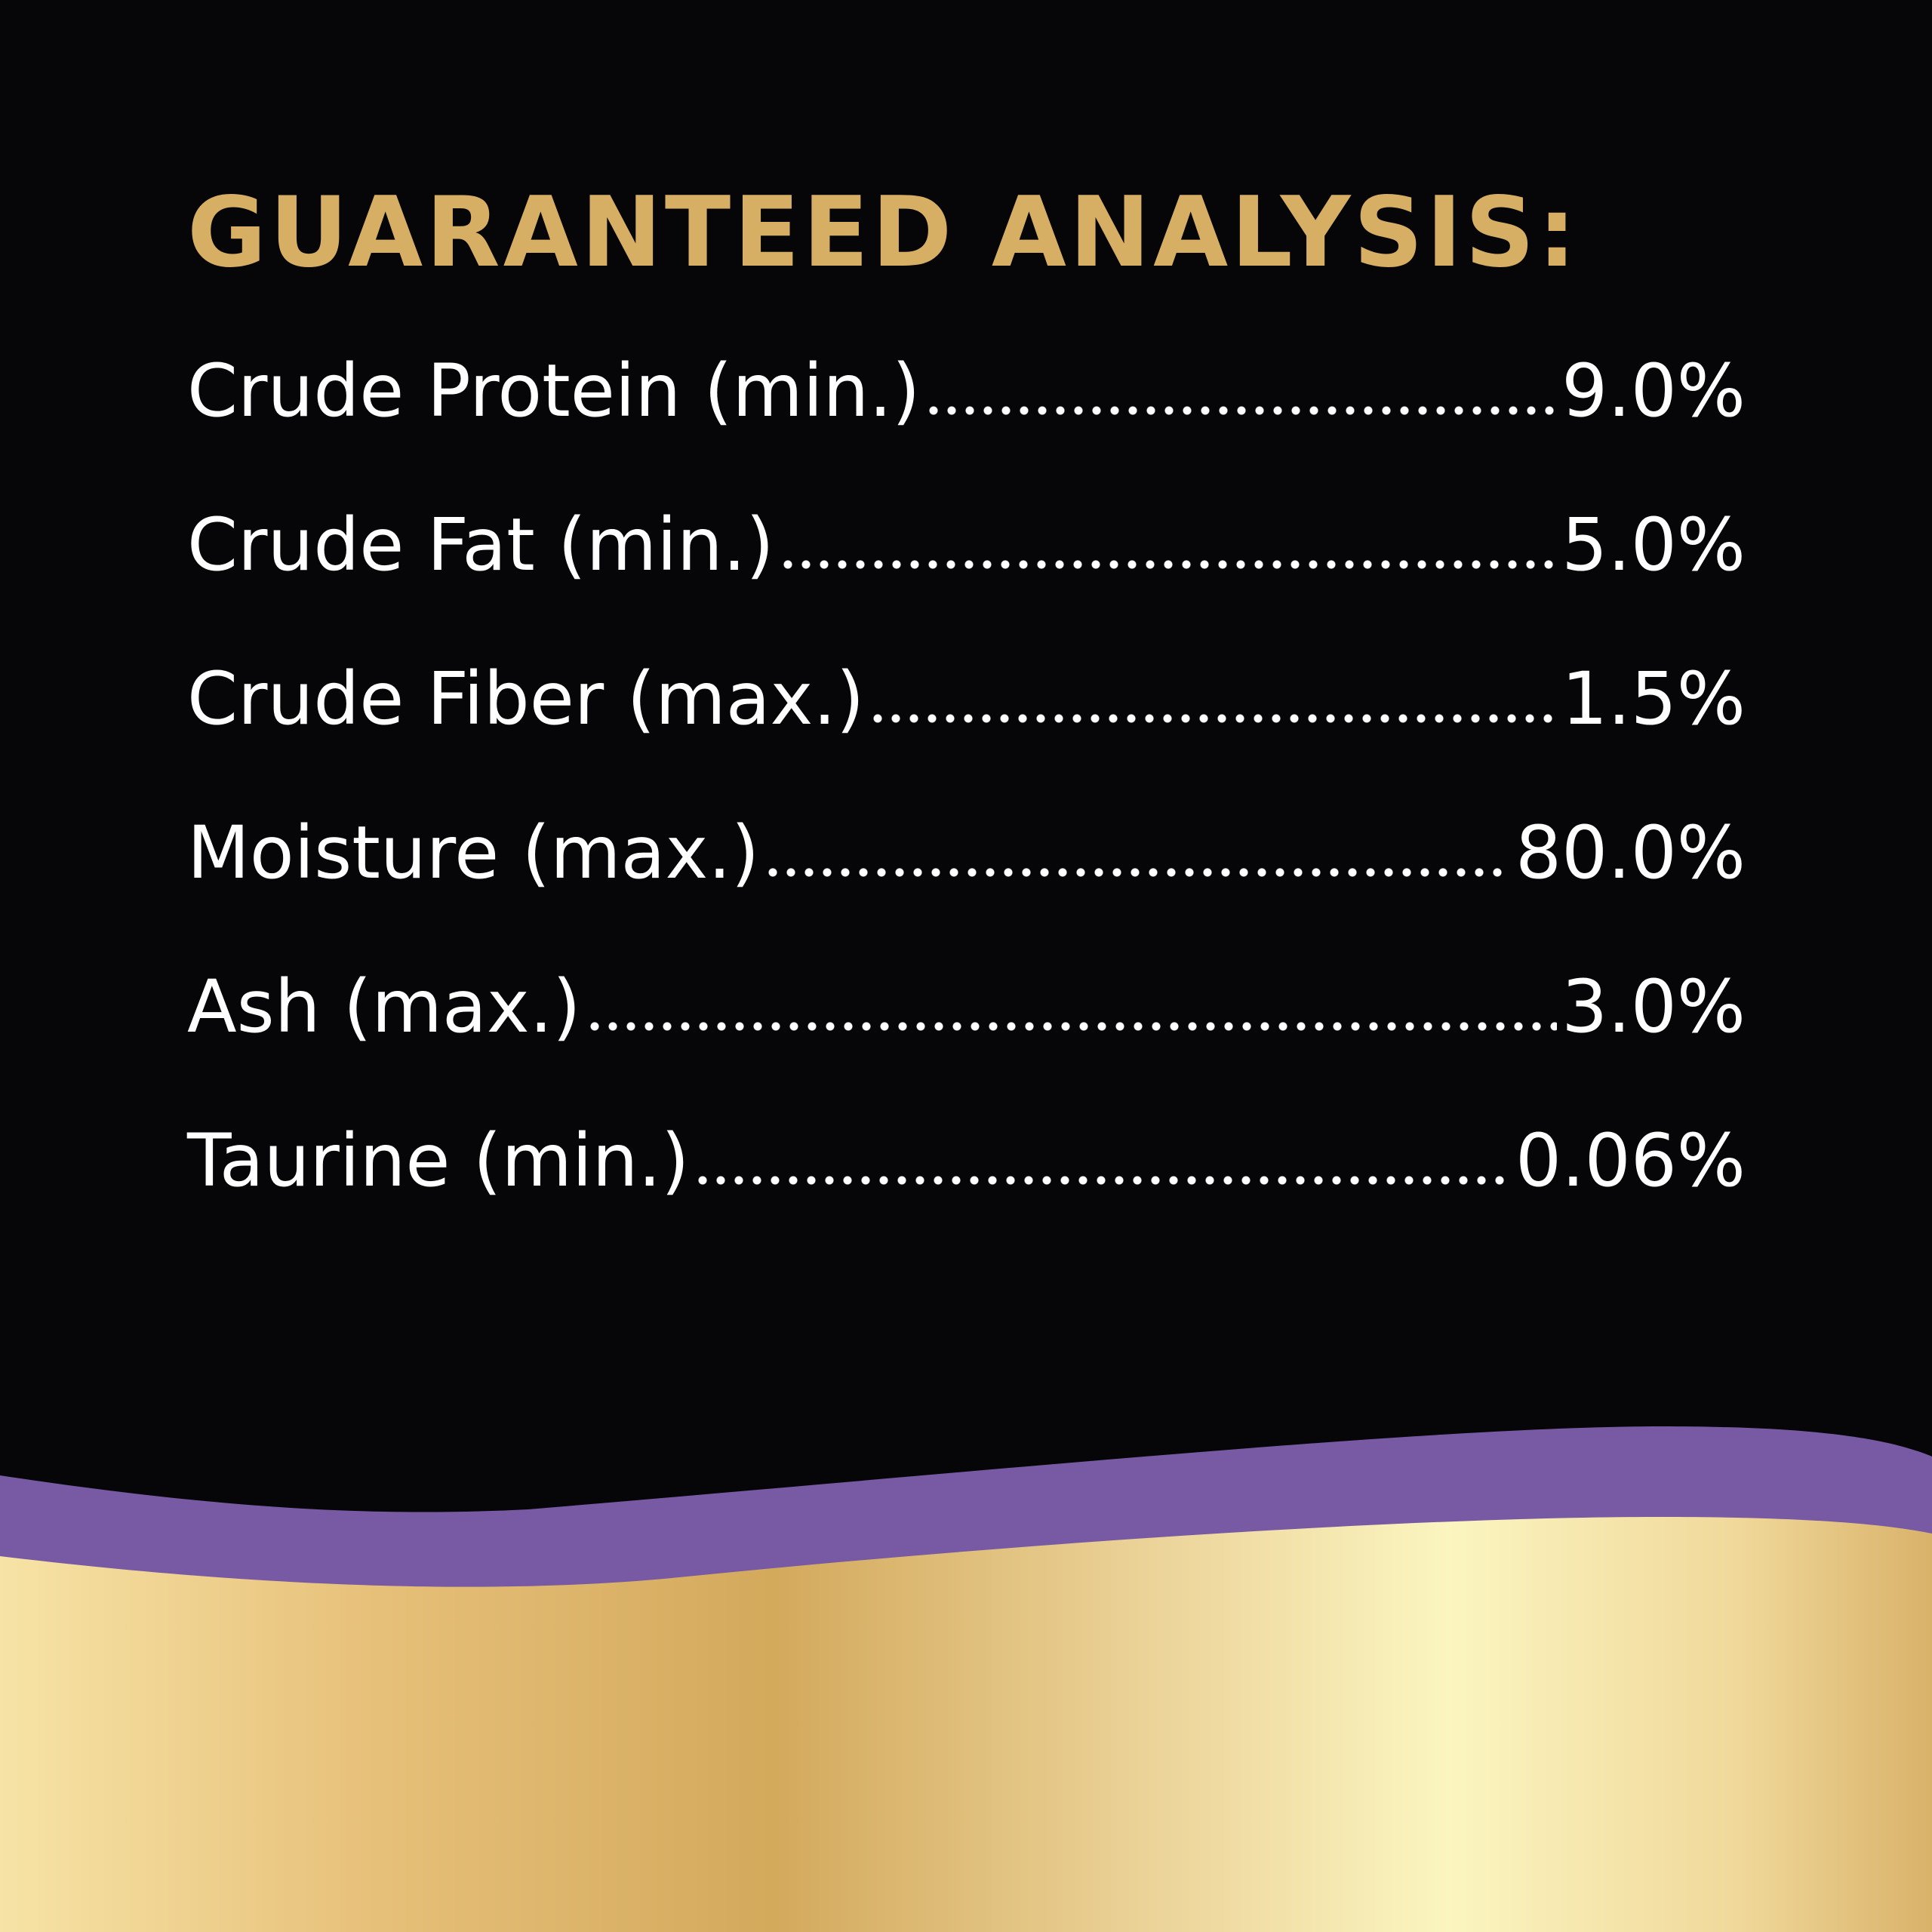 This screenshot has width=1932, height=1932. Describe the element at coordinates (966, 740) in the screenshot. I see `analysis-row: Crude Fiber (max.) 1.5%` at that location.